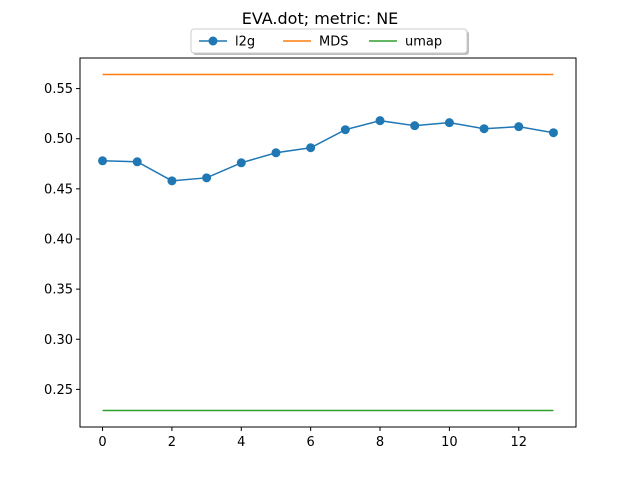  I want to click on legend-label-l2g: l2g, so click(245, 42).